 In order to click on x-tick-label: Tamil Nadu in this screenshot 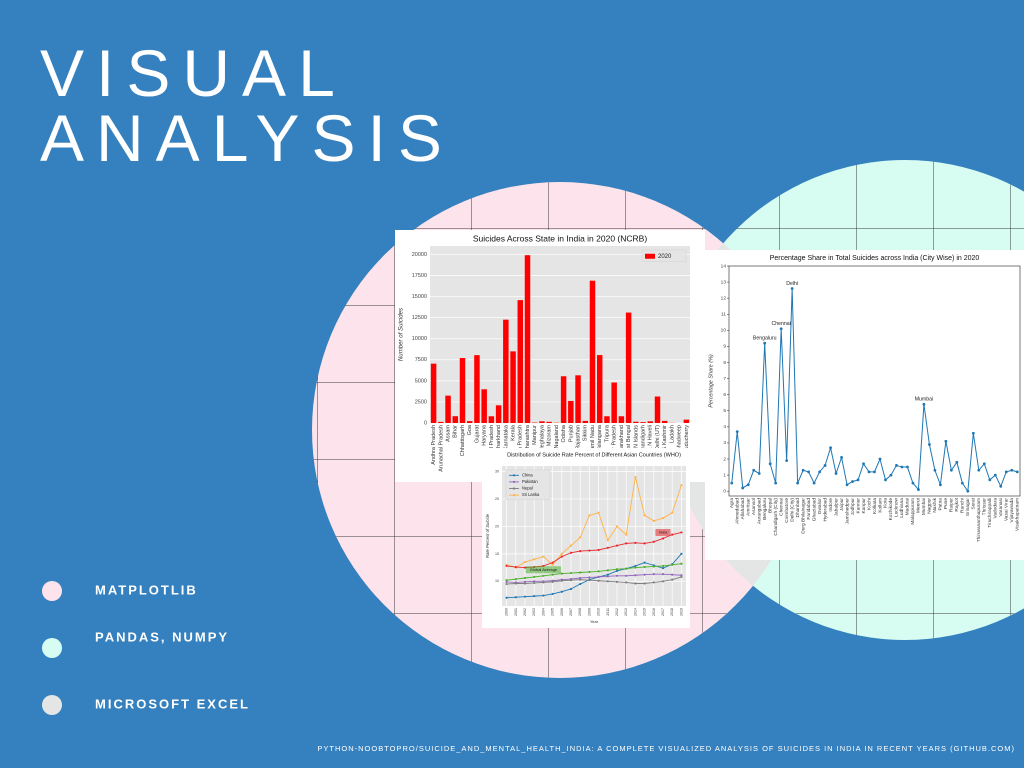, I will do `click(593, 439)`.